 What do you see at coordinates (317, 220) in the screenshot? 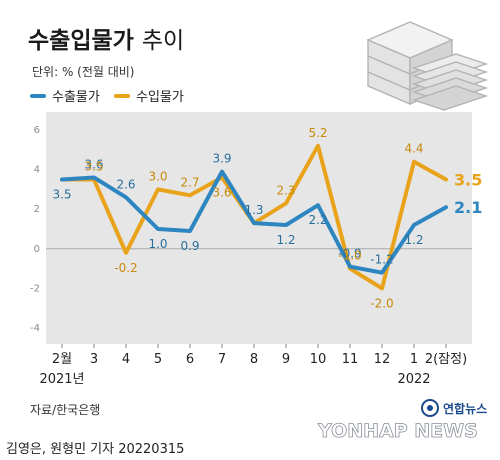
I see `data-label-export: 2.2` at bounding box center [317, 220].